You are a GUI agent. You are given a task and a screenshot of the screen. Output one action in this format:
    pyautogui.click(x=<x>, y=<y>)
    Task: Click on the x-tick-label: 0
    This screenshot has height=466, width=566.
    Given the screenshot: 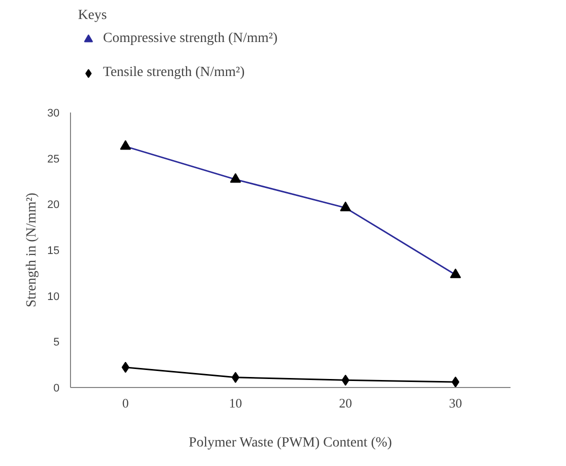 What is the action you would take?
    pyautogui.click(x=125, y=403)
    